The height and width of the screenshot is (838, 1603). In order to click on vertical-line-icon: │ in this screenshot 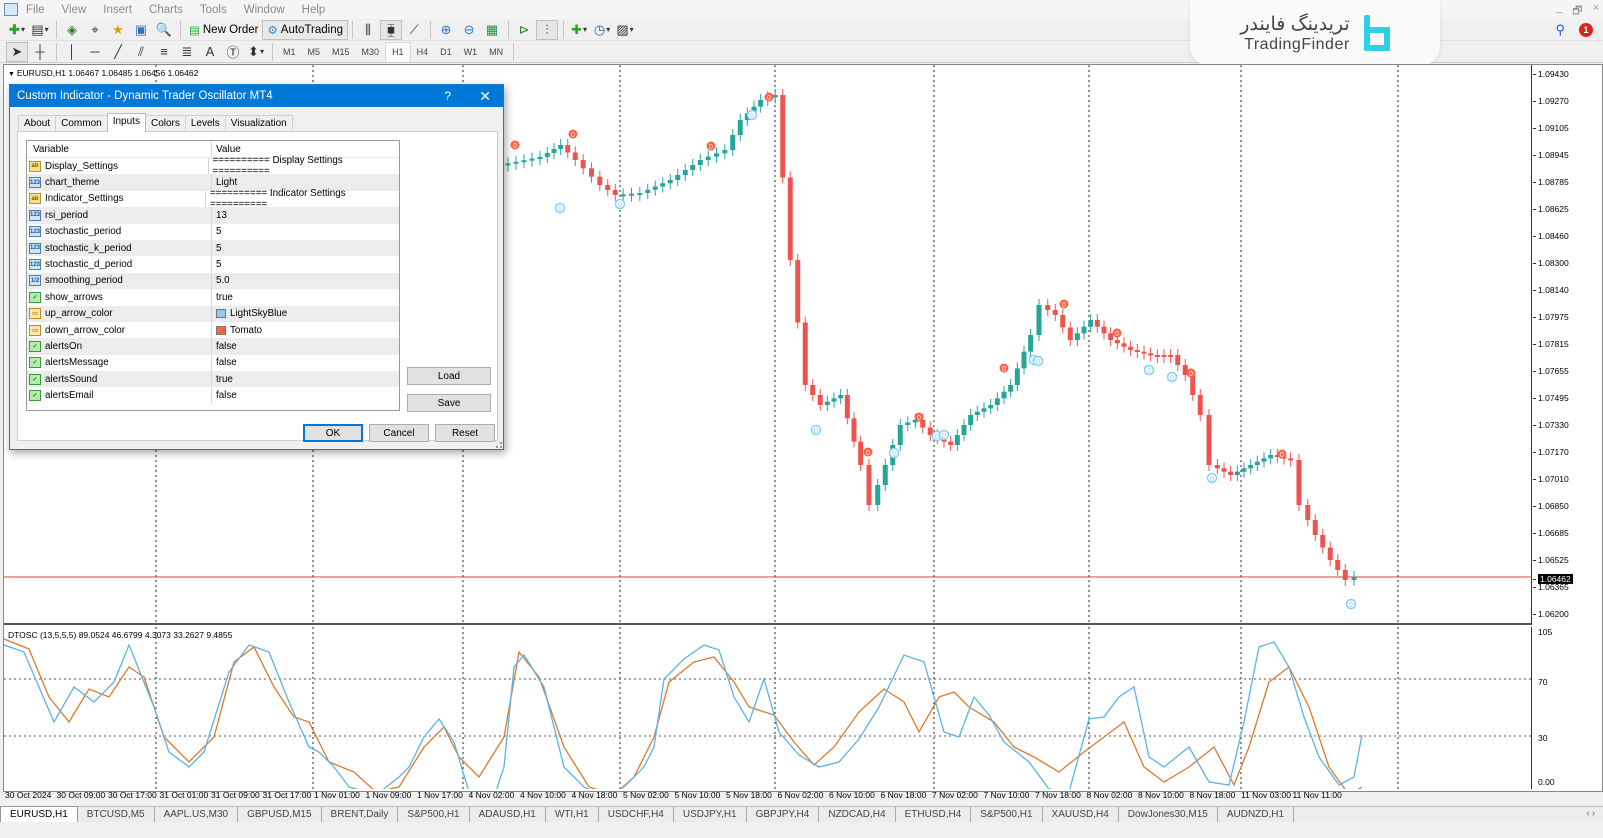, I will do `click(72, 51)`.